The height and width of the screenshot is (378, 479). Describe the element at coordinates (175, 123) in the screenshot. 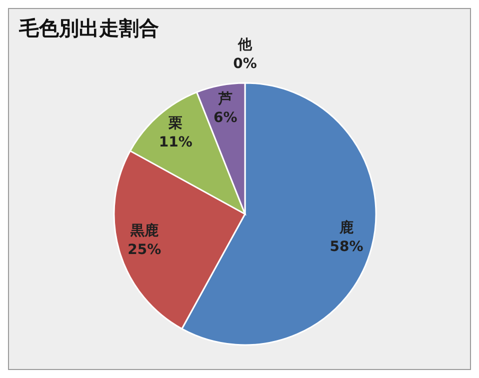

I see `slice-label: 栗` at that location.